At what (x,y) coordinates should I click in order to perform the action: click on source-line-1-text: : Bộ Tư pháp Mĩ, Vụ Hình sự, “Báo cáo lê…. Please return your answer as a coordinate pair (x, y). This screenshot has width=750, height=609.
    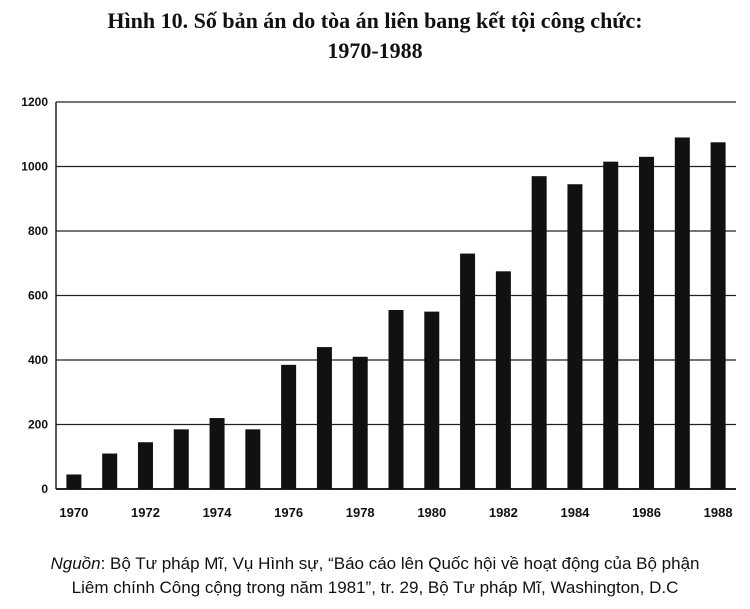
    Looking at the image, I should click on (400, 563).